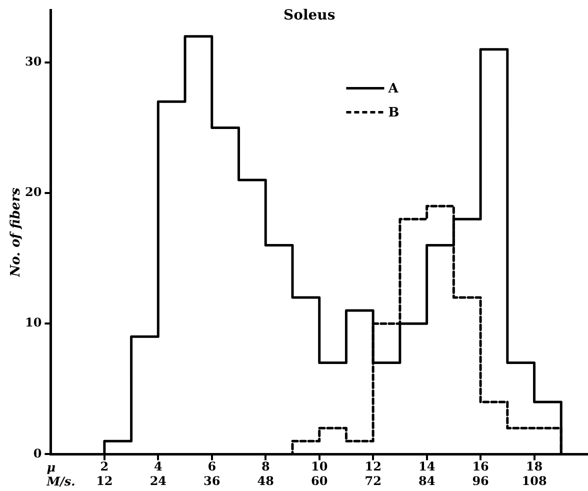  What do you see at coordinates (33, 323) in the screenshot?
I see `y-tick-label: 10` at bounding box center [33, 323].